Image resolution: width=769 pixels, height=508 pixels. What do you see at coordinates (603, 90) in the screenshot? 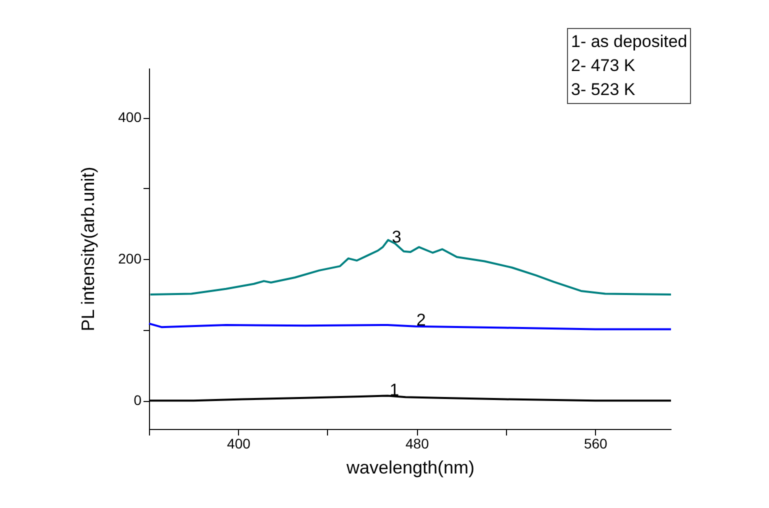
I see `annotation: 3- 523 K` at bounding box center [603, 90].